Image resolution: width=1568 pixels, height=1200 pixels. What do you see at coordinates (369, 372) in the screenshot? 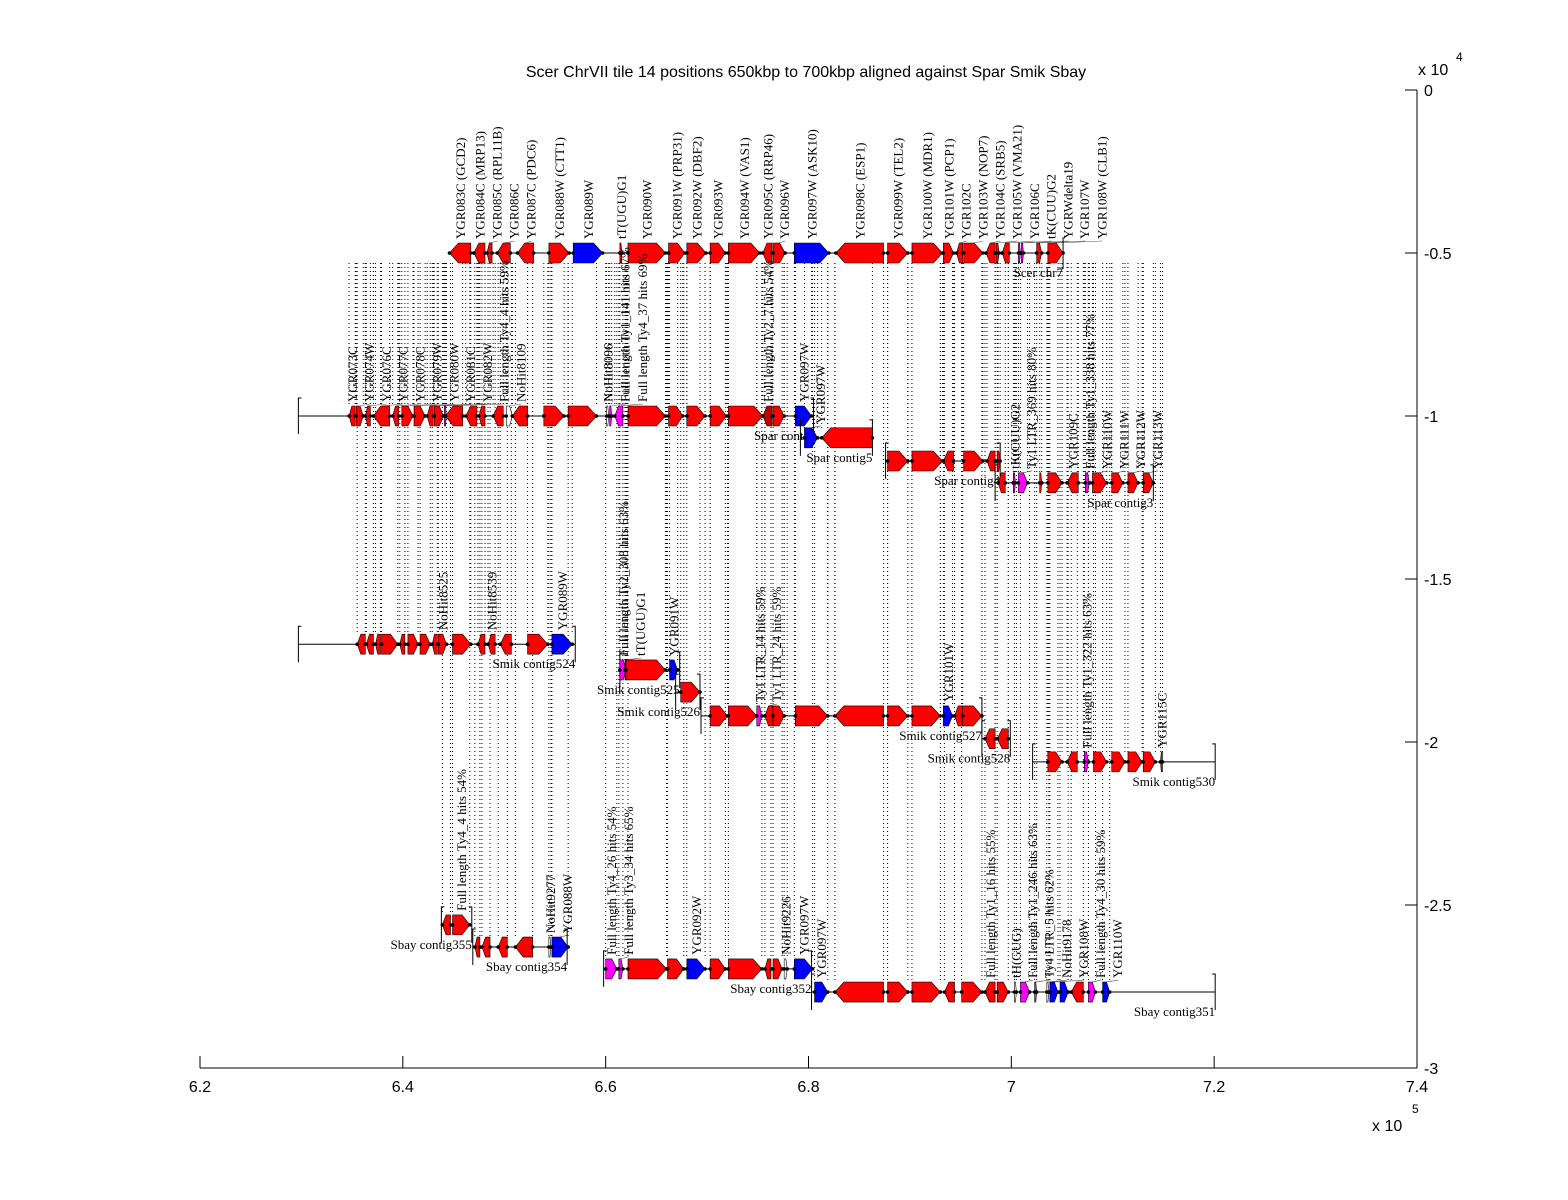
I see `feature-label: YGR074W` at bounding box center [369, 372].